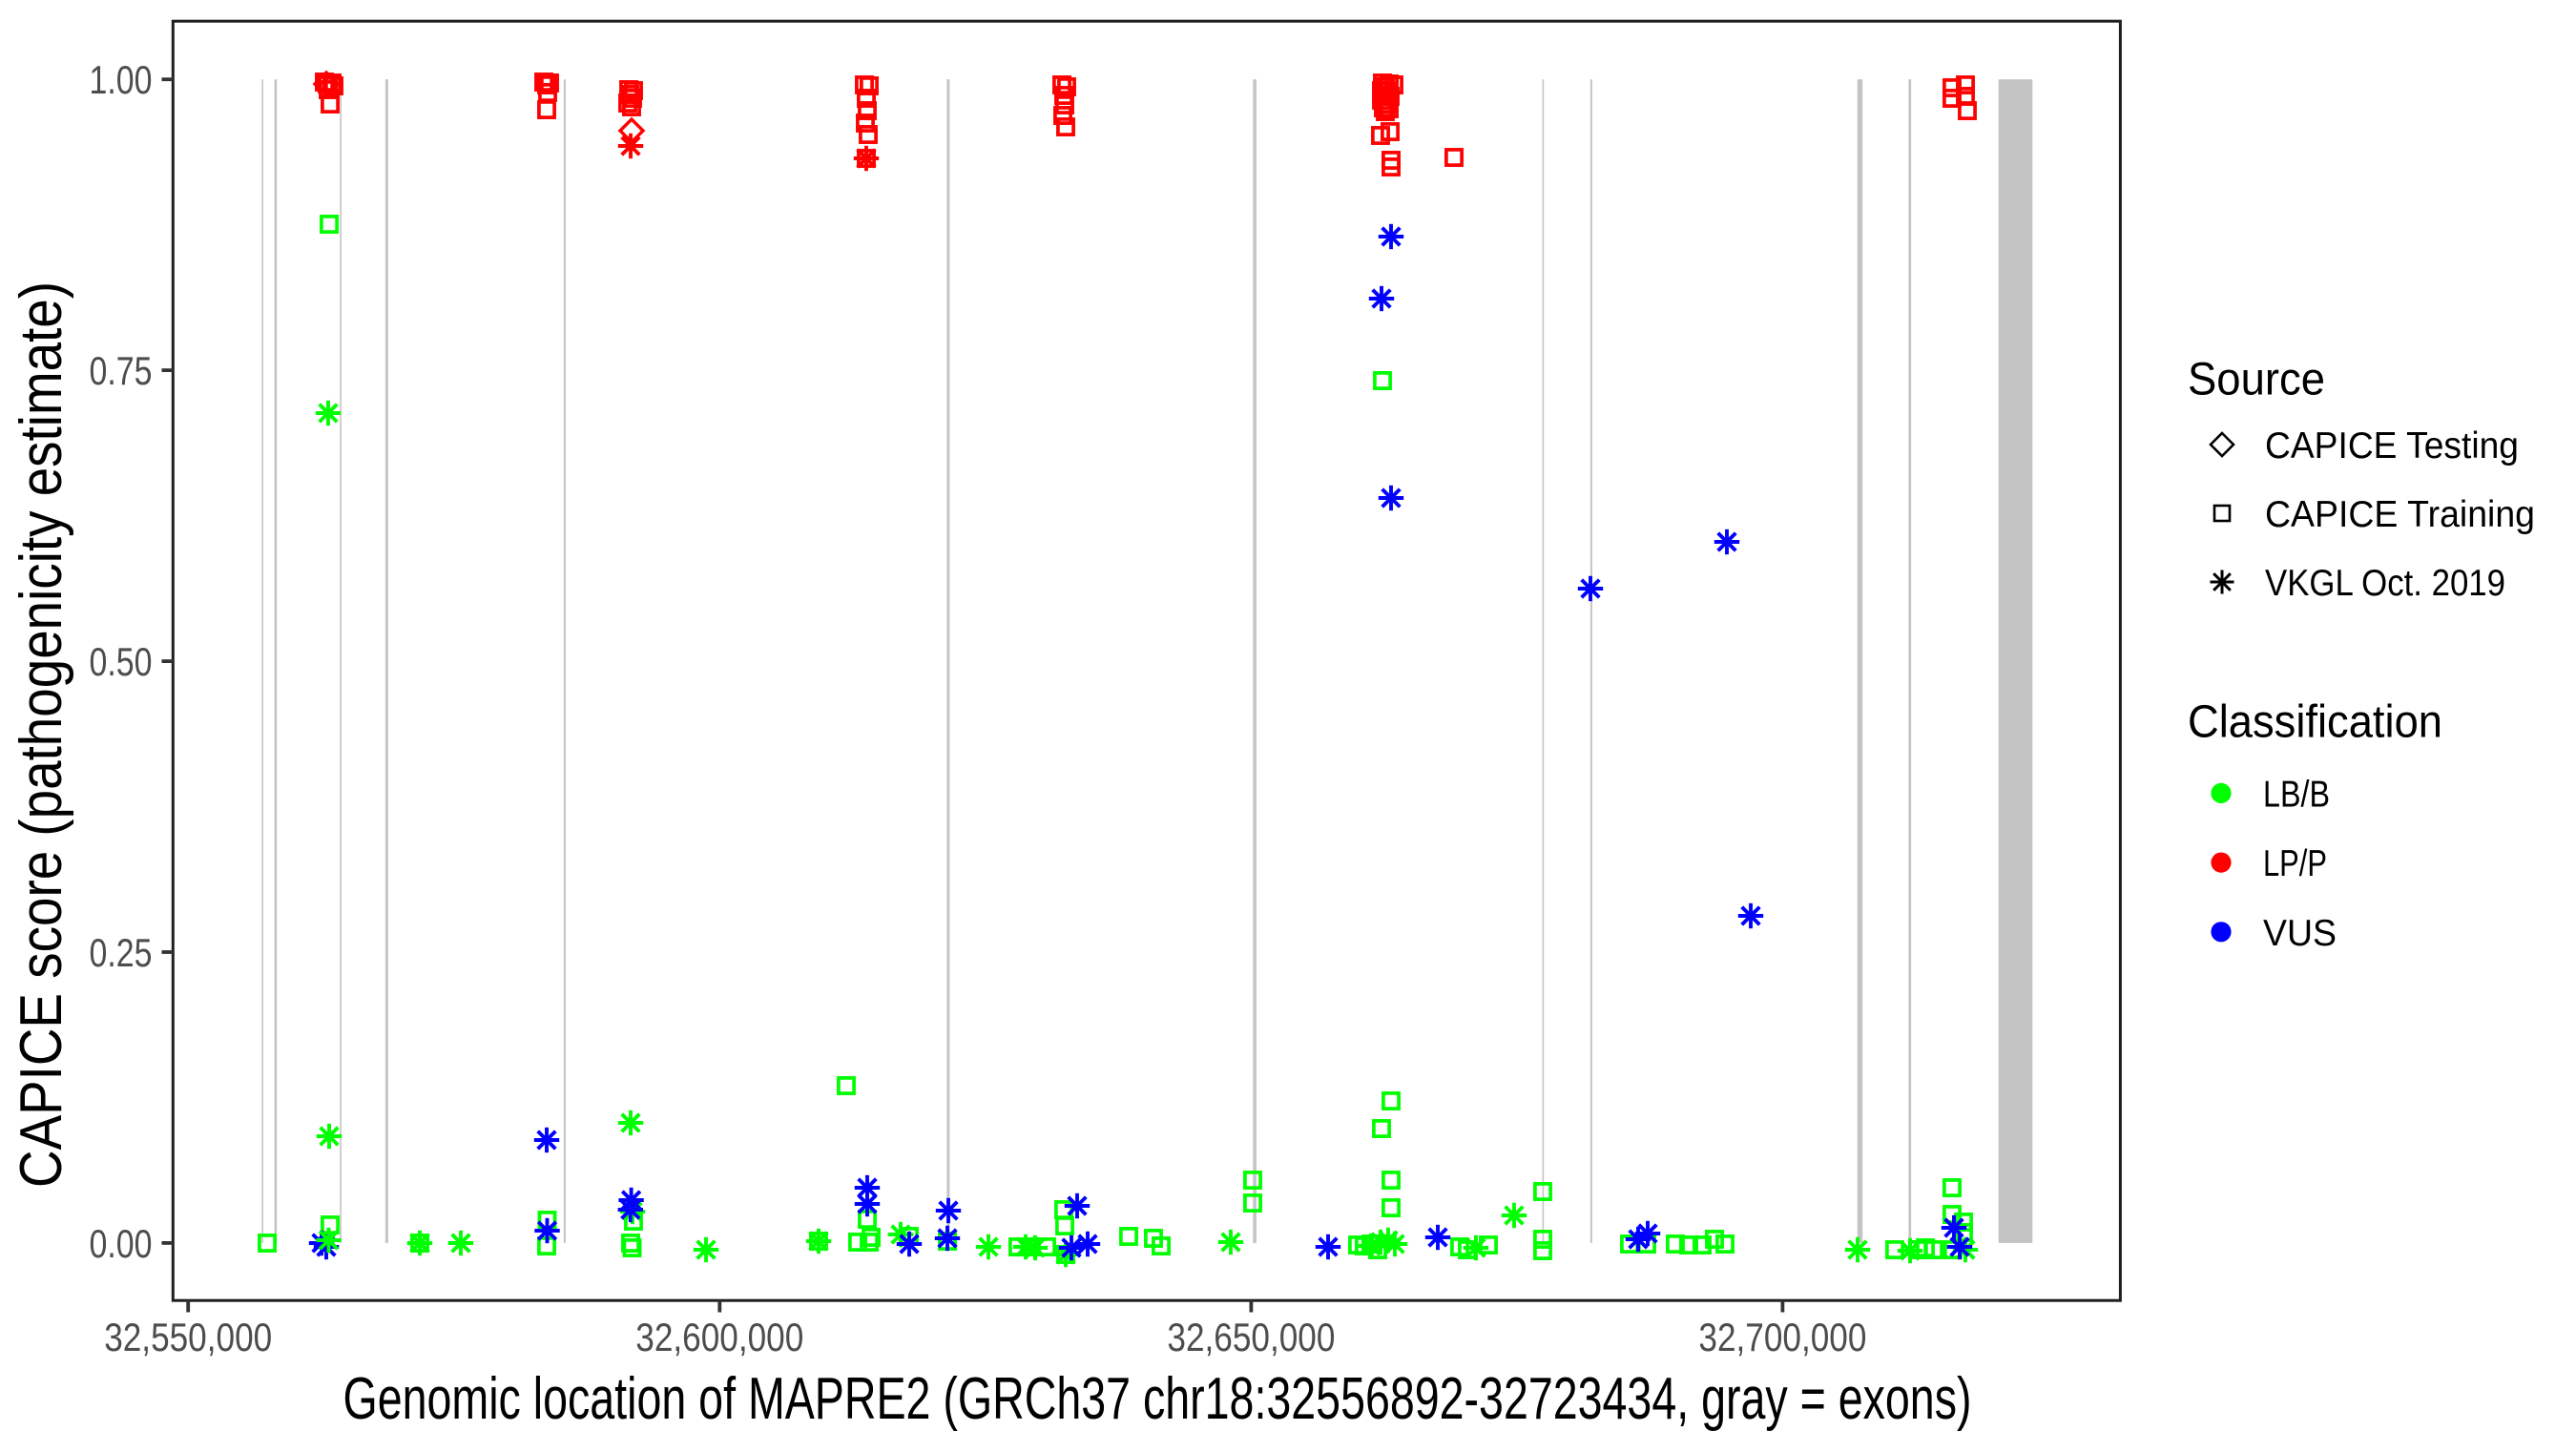 The width and height of the screenshot is (2576, 1431). What do you see at coordinates (2295, 863) in the screenshot?
I see `svg-text: LP/P` at bounding box center [2295, 863].